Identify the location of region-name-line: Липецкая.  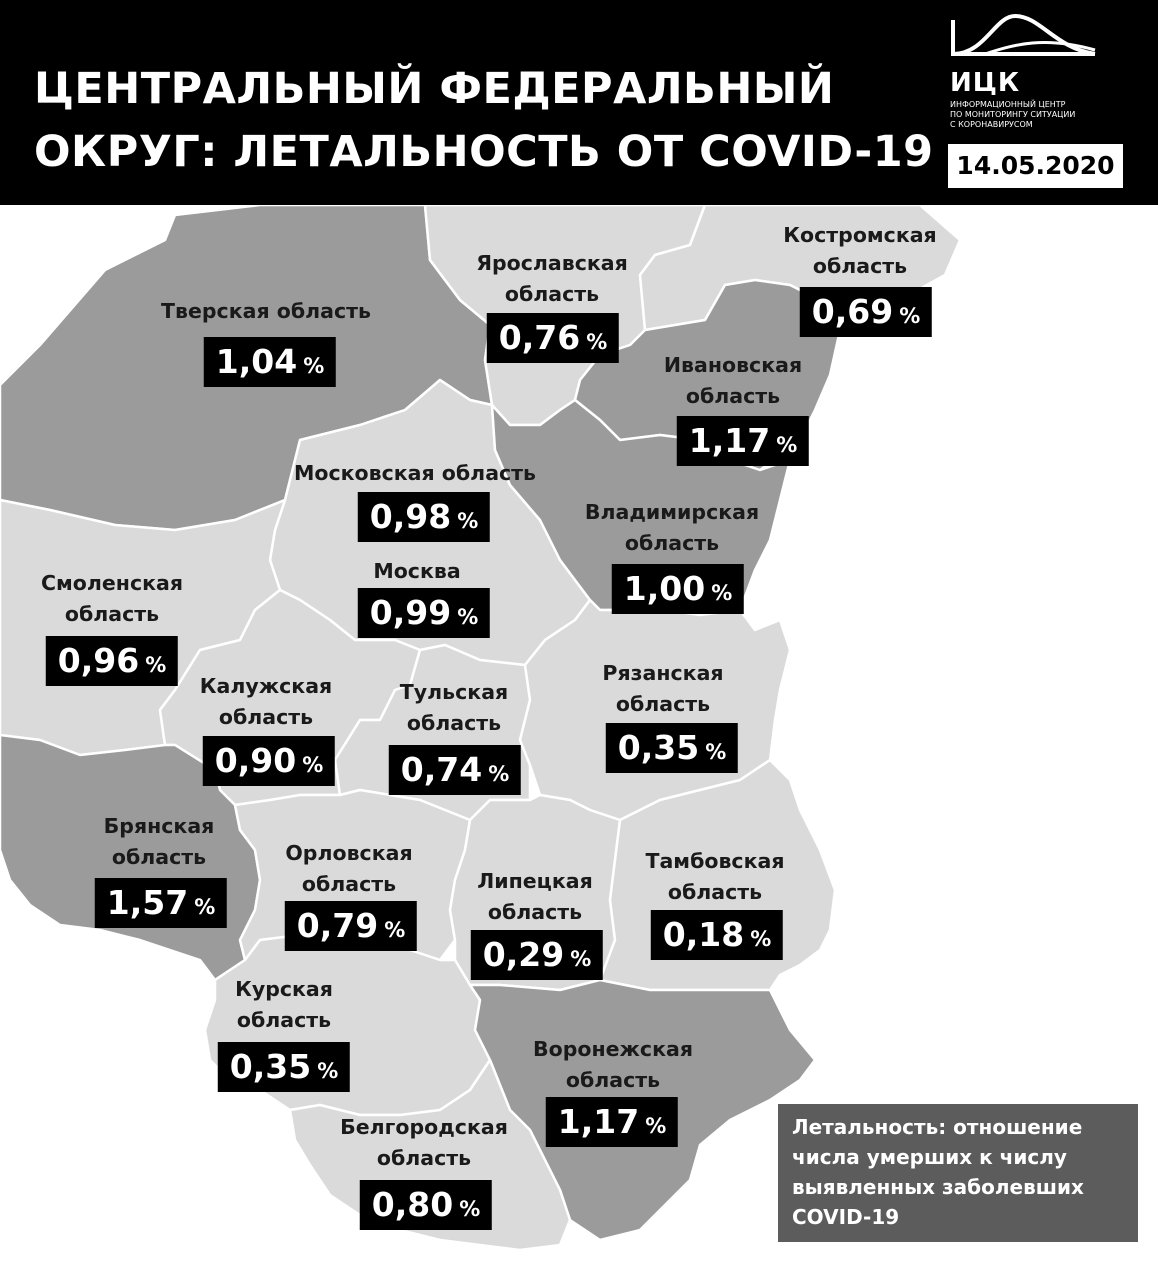
(535, 881).